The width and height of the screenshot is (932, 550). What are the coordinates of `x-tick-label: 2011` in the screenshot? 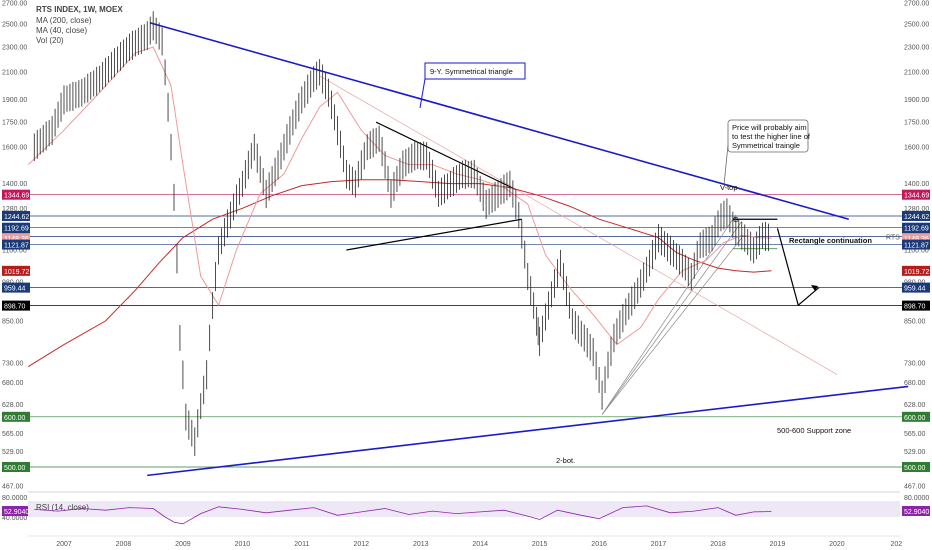 It's located at (301, 544).